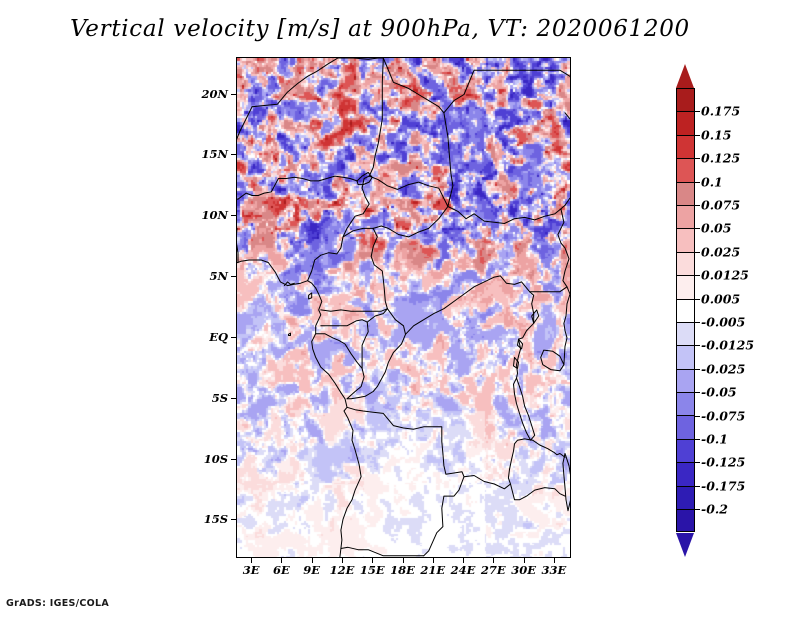 Image resolution: width=800 pixels, height=618 pixels. I want to click on colorbar-tick-label: 0.025, so click(721, 252).